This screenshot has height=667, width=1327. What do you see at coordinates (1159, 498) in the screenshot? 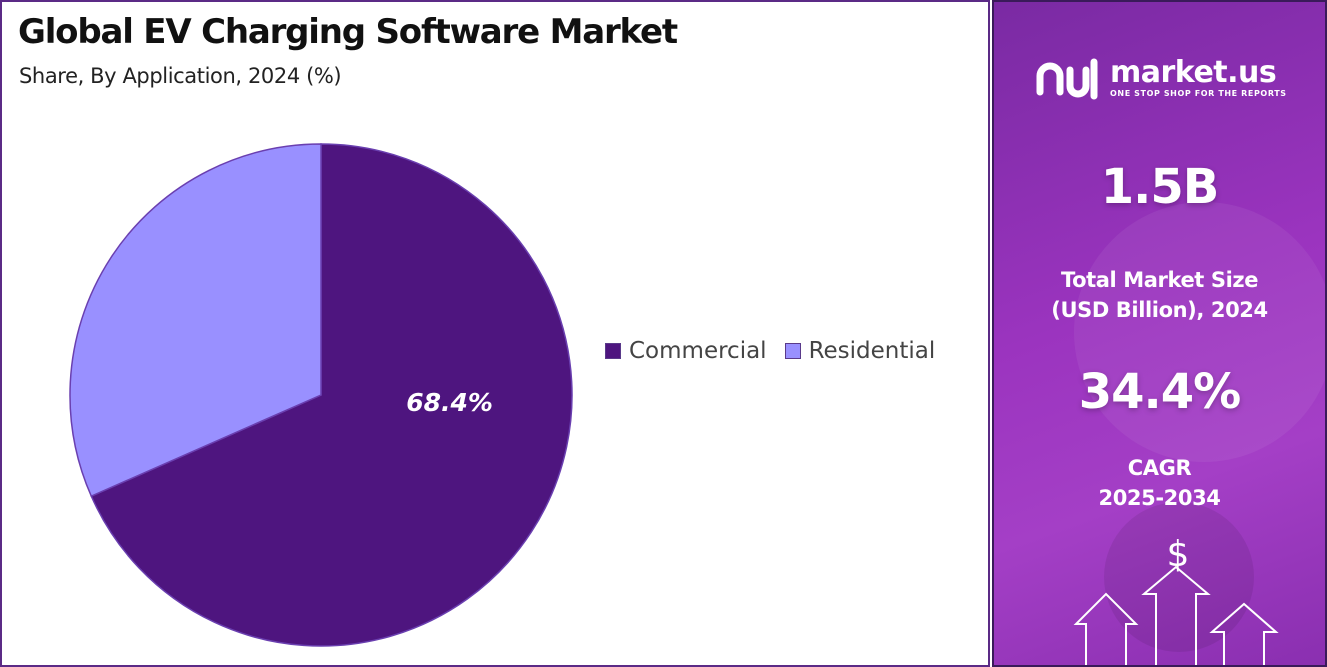
I see `cagr-label-line2: 2025-2034` at bounding box center [1159, 498].